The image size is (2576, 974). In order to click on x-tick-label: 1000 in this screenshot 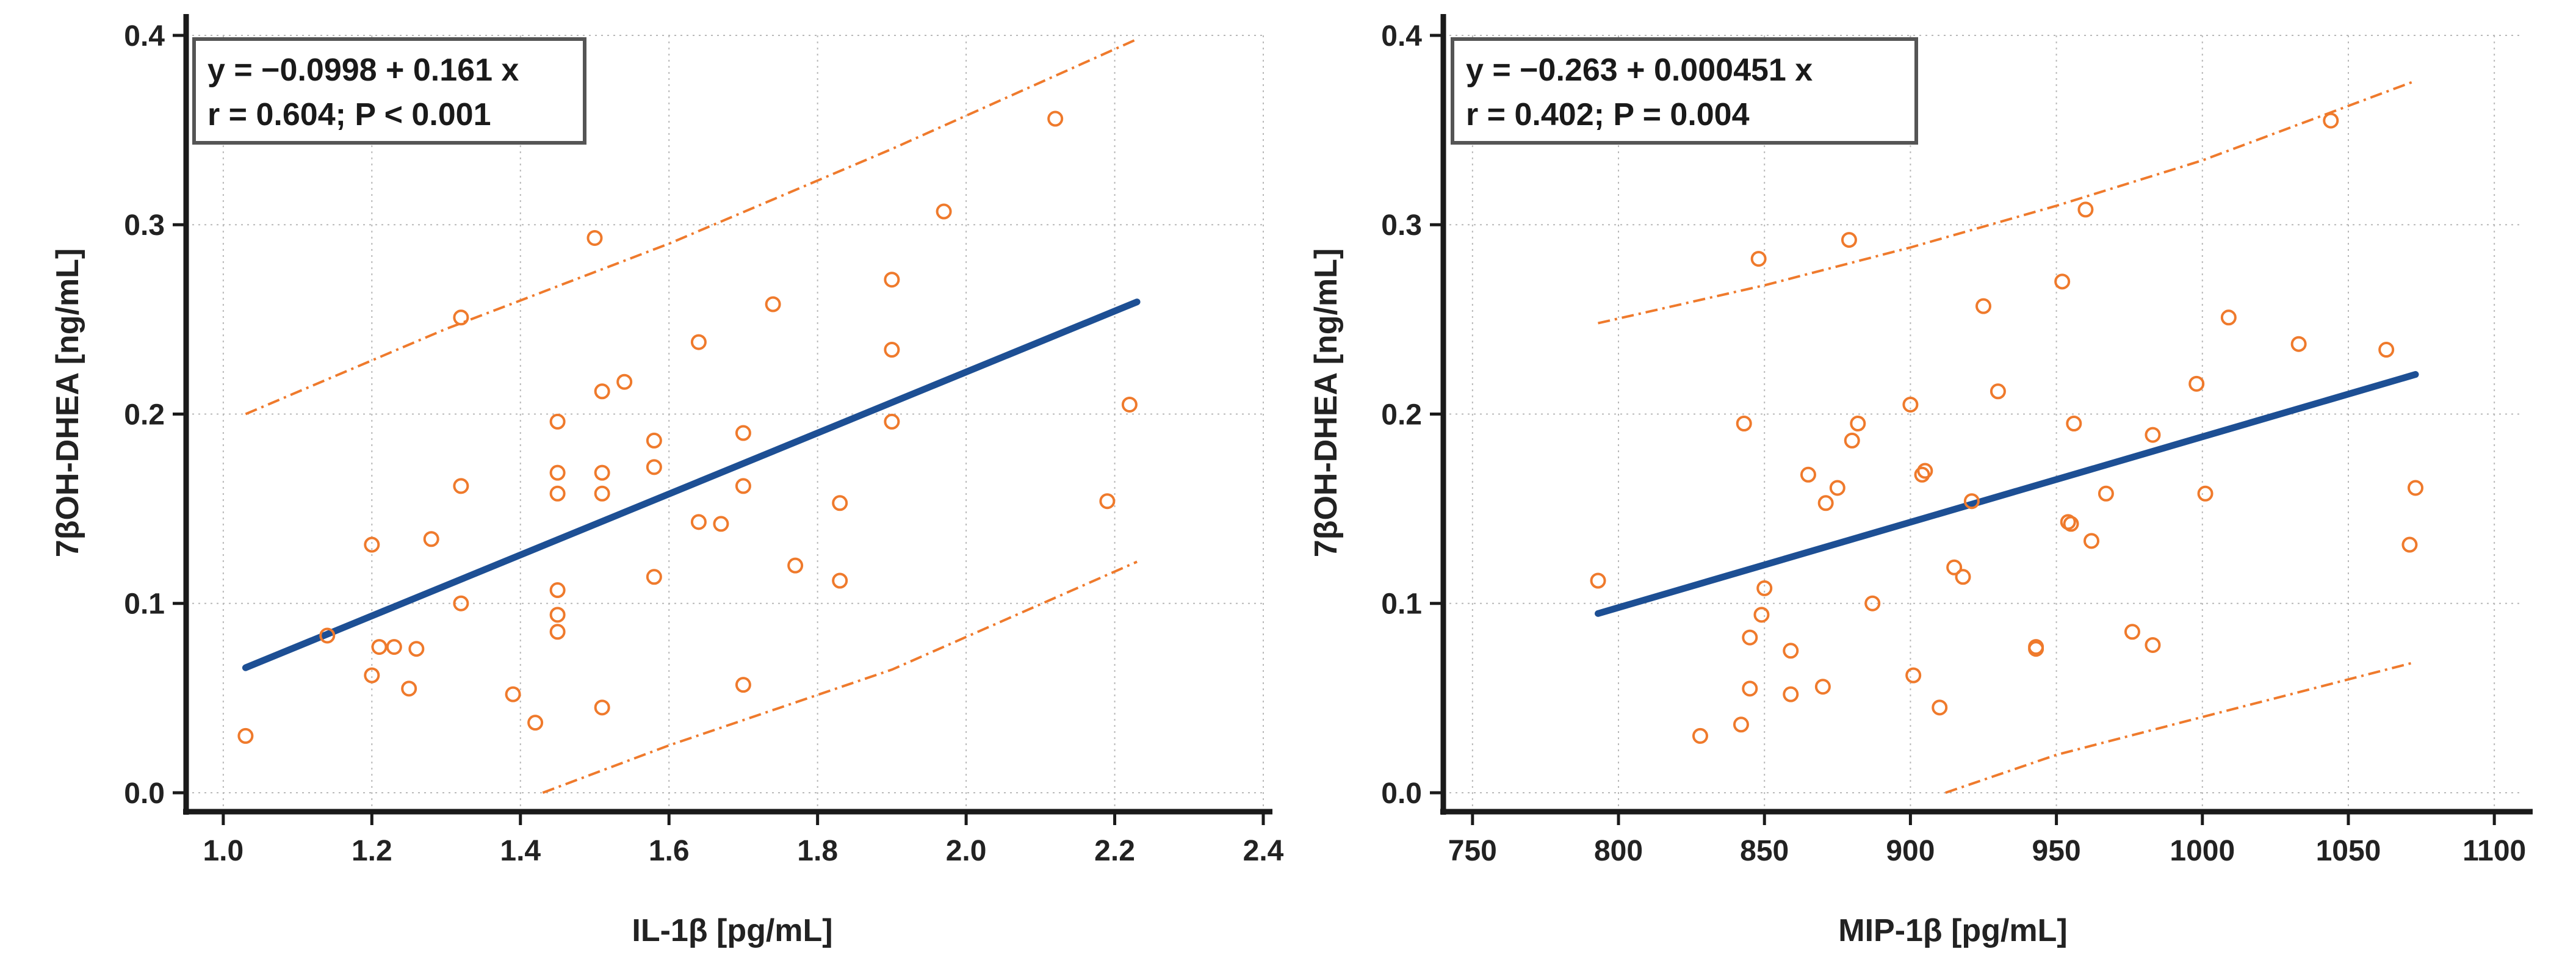, I will do `click(2202, 851)`.